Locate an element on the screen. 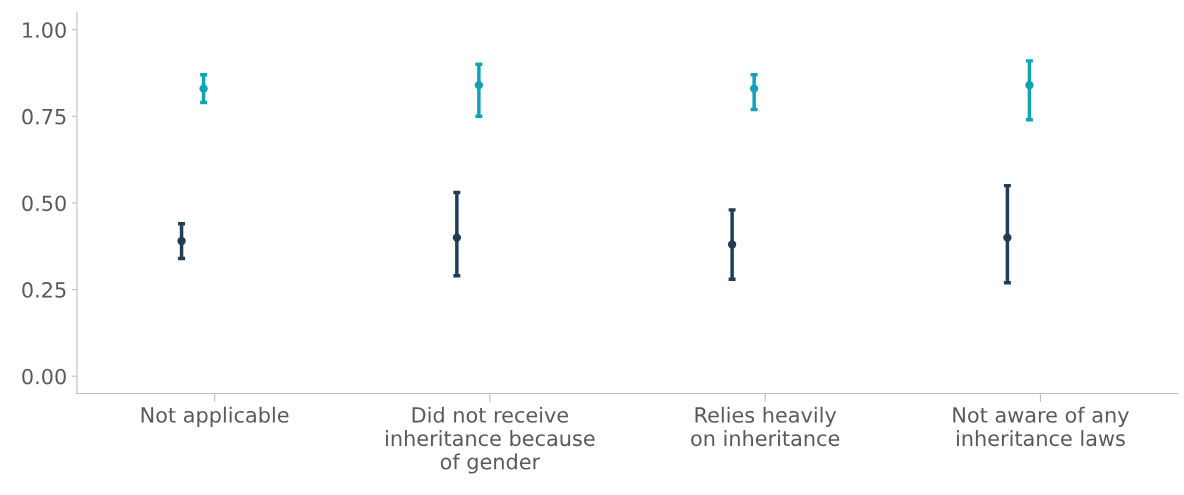 The width and height of the screenshot is (1184, 495). y-tick-label: 0.50 is located at coordinates (44, 203).